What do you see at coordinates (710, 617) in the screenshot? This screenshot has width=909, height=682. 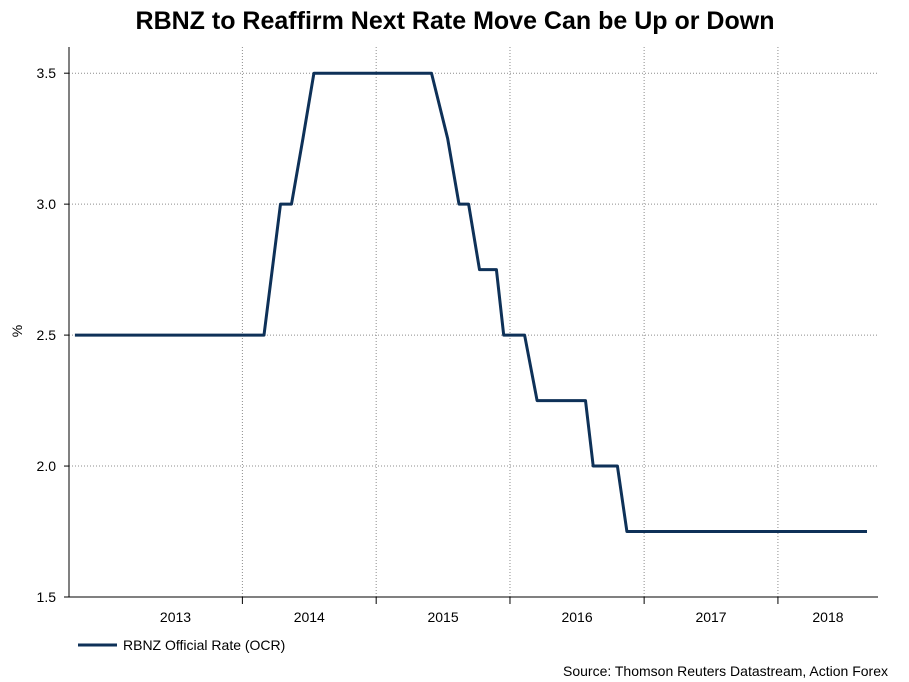 I see `x-tick-label: 2017` at bounding box center [710, 617].